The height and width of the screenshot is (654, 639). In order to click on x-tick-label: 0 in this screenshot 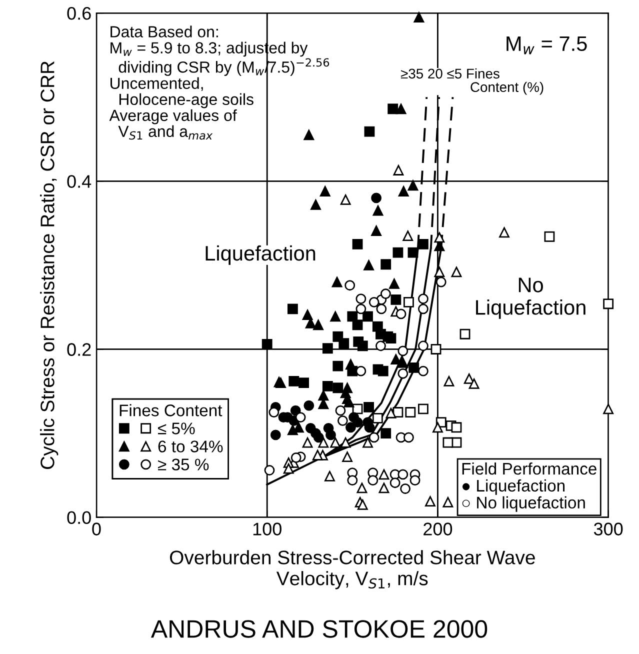, I will do `click(96, 529)`.